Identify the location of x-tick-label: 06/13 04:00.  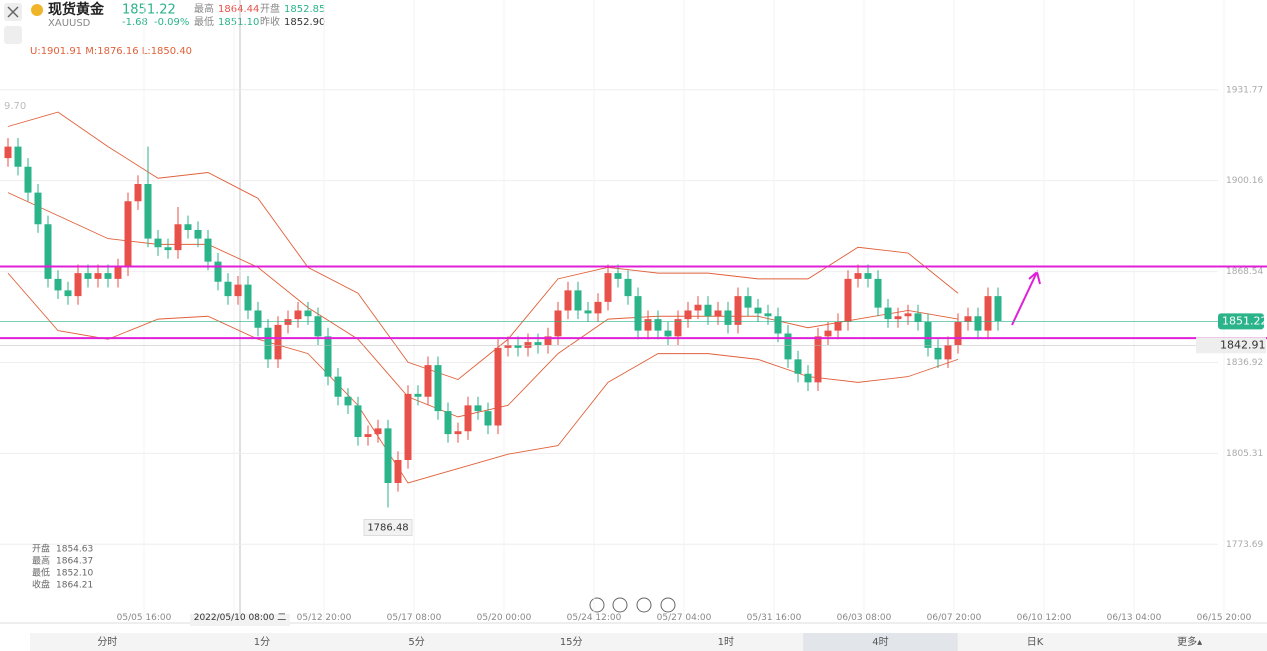
(1134, 618).